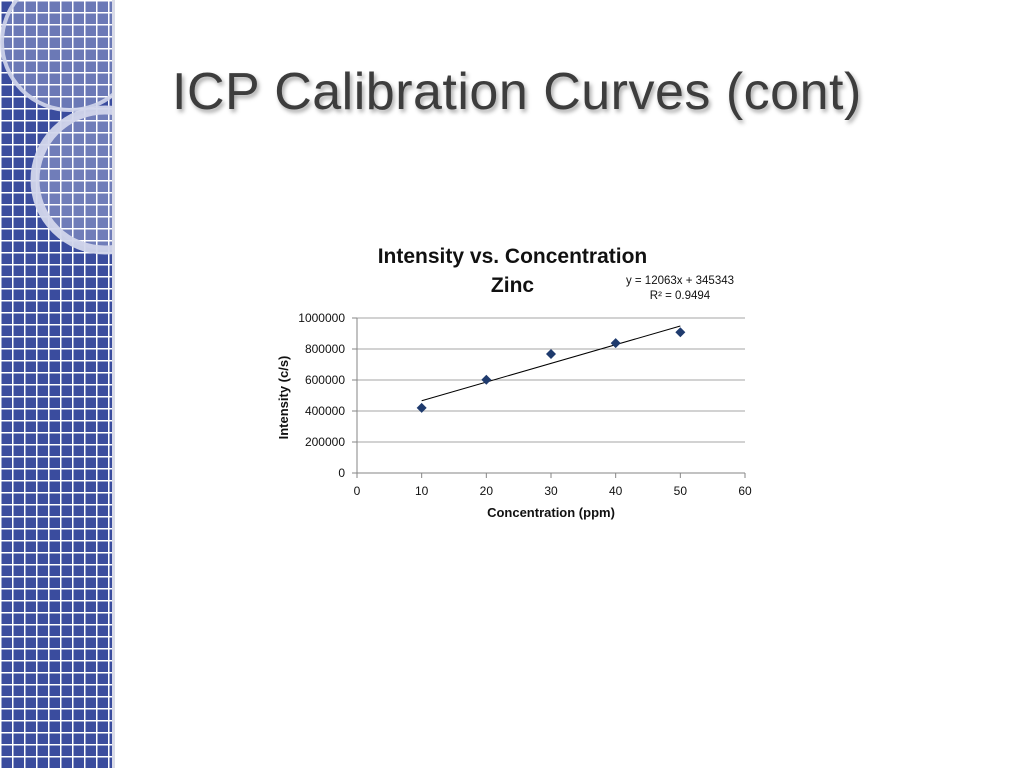 The width and height of the screenshot is (1024, 768). What do you see at coordinates (616, 491) in the screenshot?
I see `x-tick-label: 40` at bounding box center [616, 491].